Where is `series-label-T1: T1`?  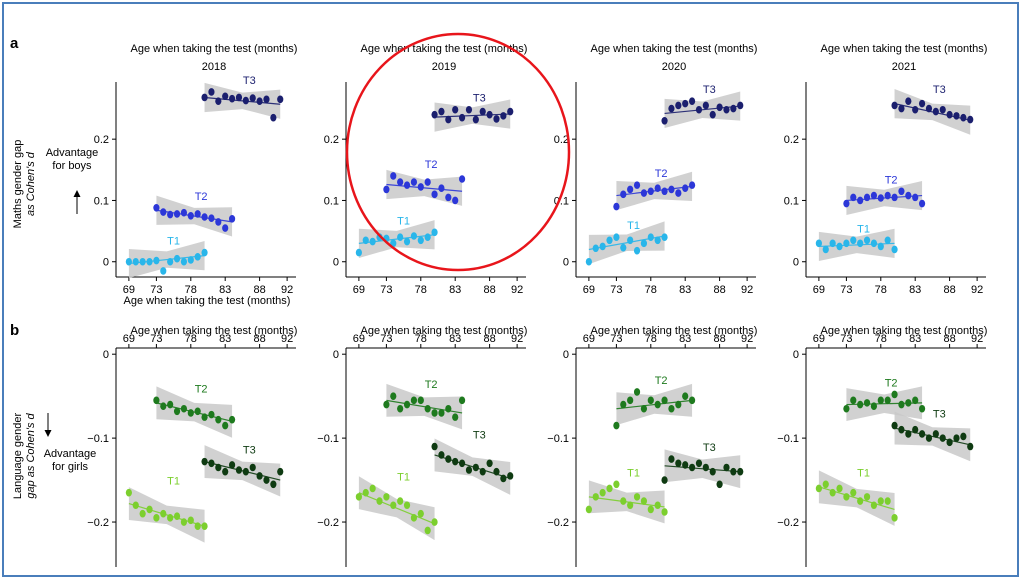 series-label-T1: T1 is located at coordinates (173, 242).